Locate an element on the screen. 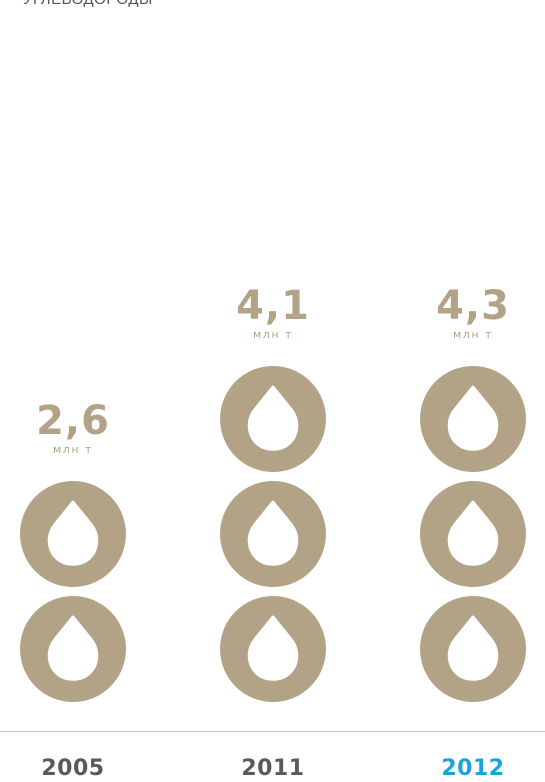 Image resolution: width=545 pixels, height=782 pixels. value-label: 2,6 is located at coordinates (73, 421).